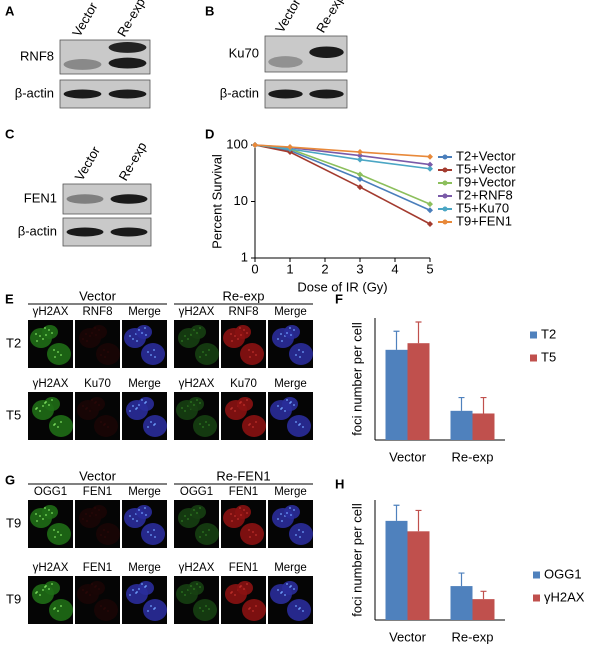 The image size is (600, 663). Describe the element at coordinates (486, 181) in the screenshot. I see `legend-label: T9+Vector` at that location.